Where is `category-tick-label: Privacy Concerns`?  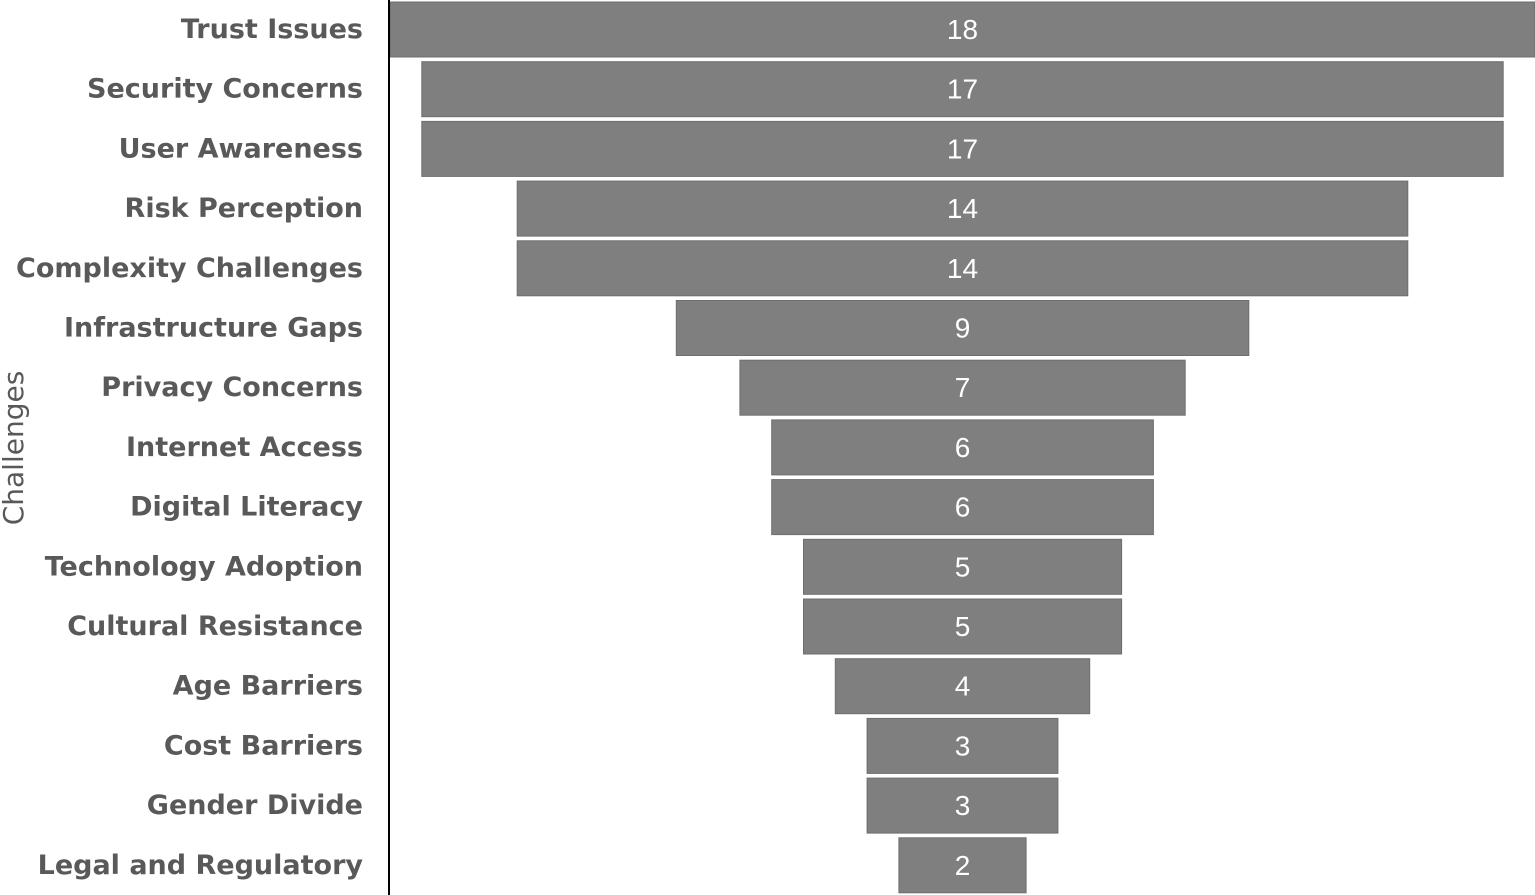
category-tick-label: Privacy Concerns is located at coordinates (232, 387).